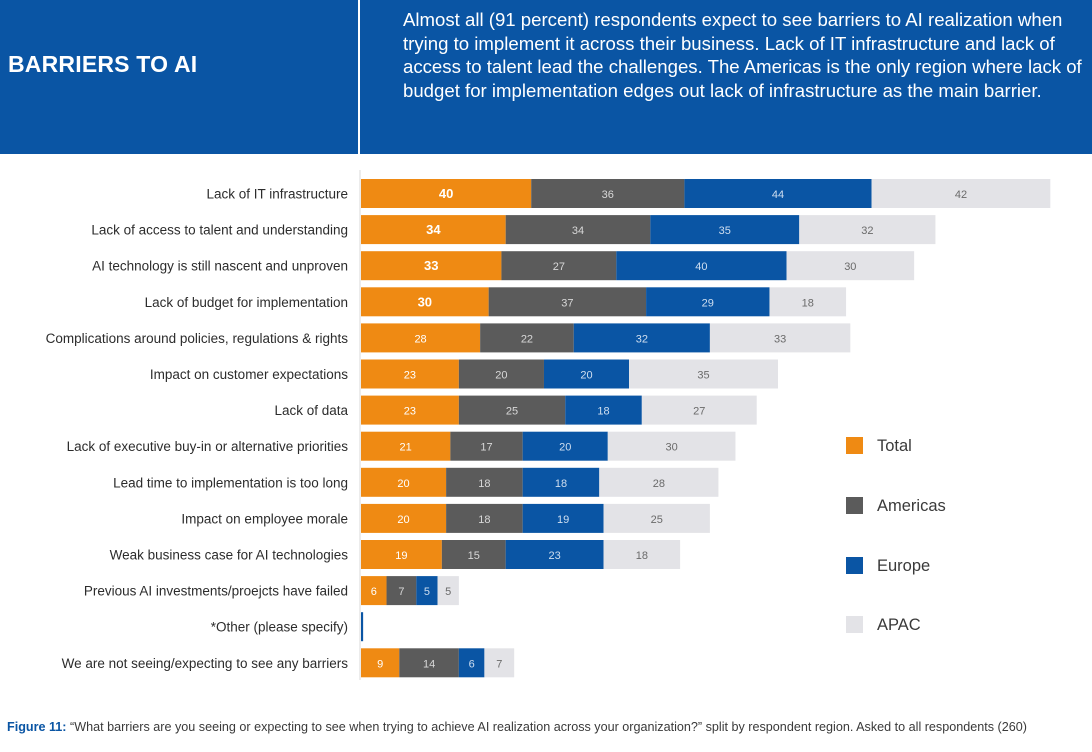  Describe the element at coordinates (103, 64) in the screenshot. I see `page-title: BARRIERS TO AI` at that location.